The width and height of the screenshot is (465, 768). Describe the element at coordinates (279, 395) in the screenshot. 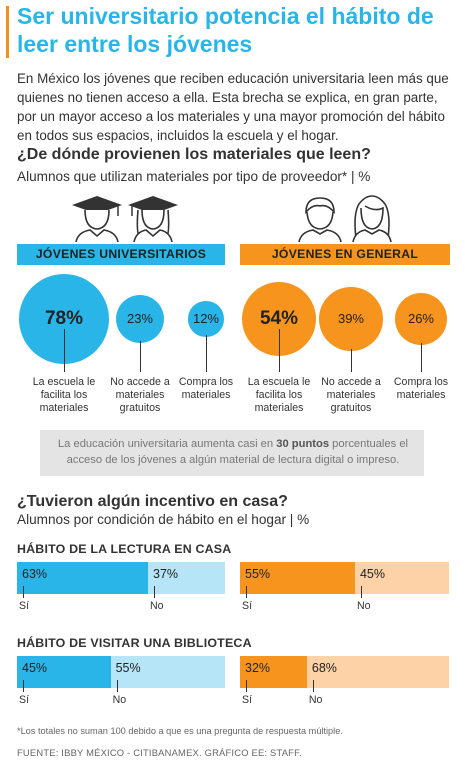

I see `bubble-label-general-1: La escuela le facilita los materiales` at that location.